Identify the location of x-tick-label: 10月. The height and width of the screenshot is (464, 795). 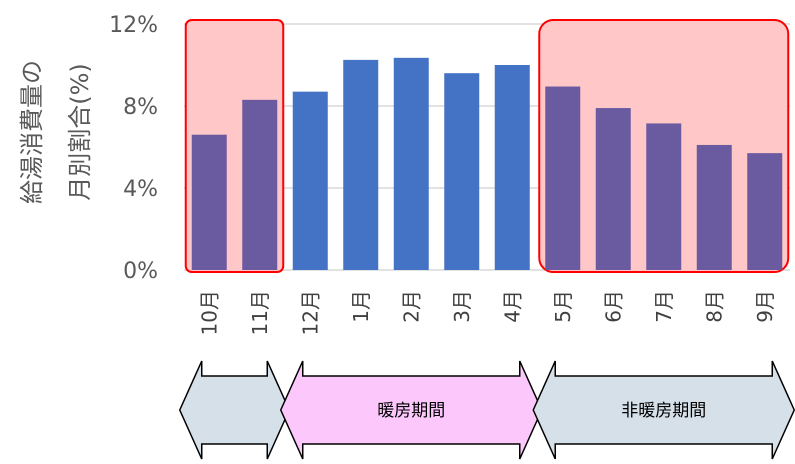
(209, 312).